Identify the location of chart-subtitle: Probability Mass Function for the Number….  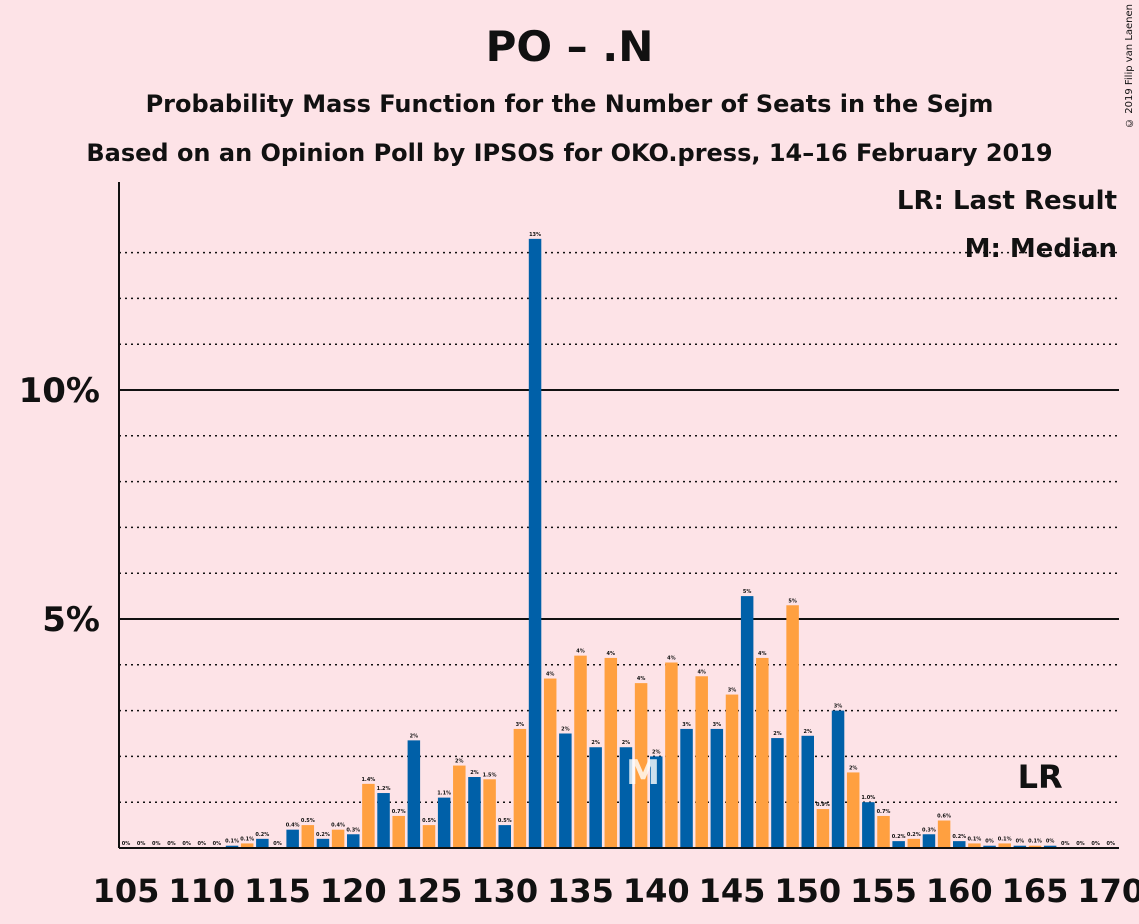
(569, 104).